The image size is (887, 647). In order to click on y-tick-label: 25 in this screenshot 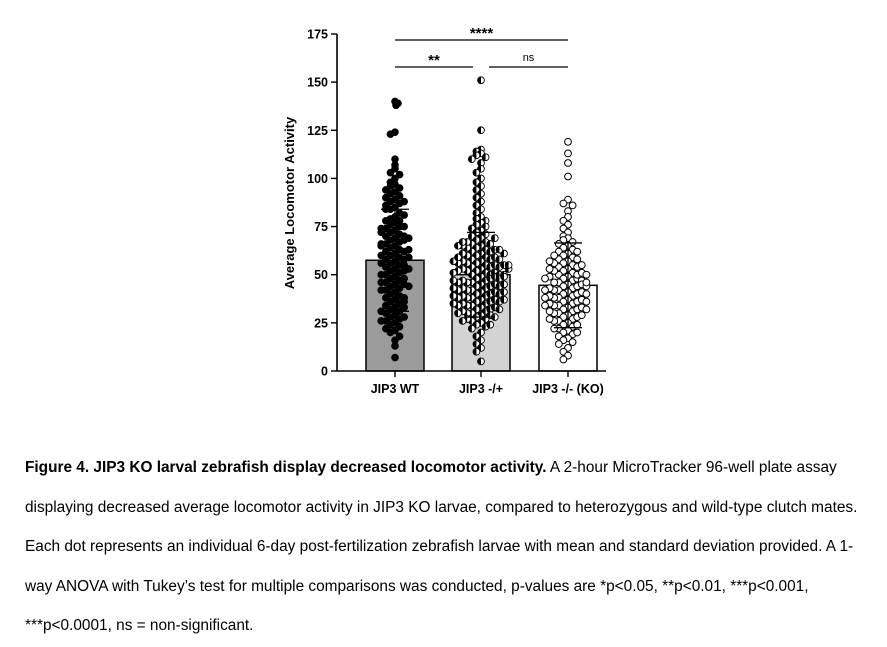, I will do `click(321, 323)`.